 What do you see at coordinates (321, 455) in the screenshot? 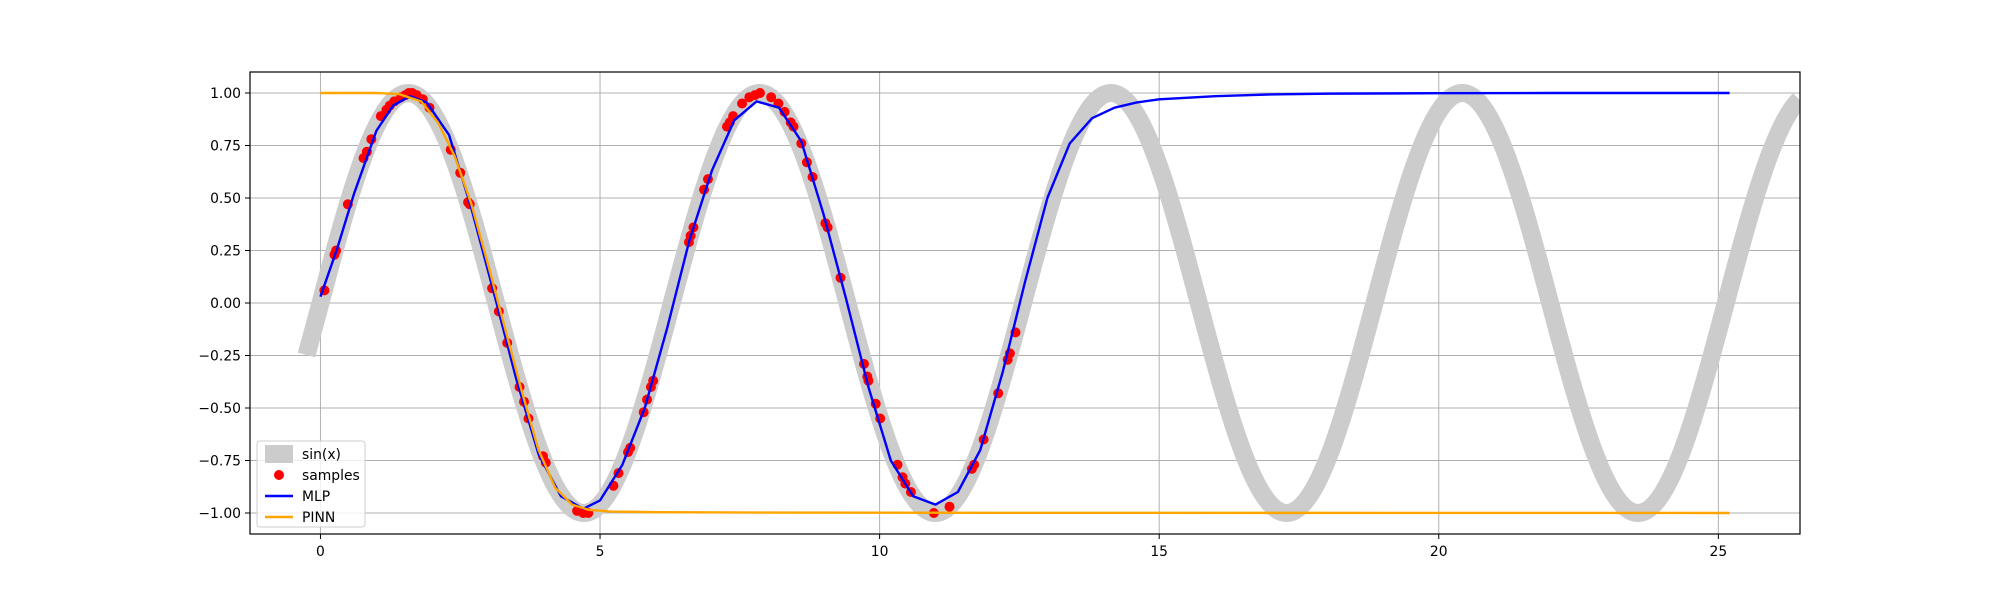
I see `legend-label-sin-x: sin(x)` at bounding box center [321, 455].